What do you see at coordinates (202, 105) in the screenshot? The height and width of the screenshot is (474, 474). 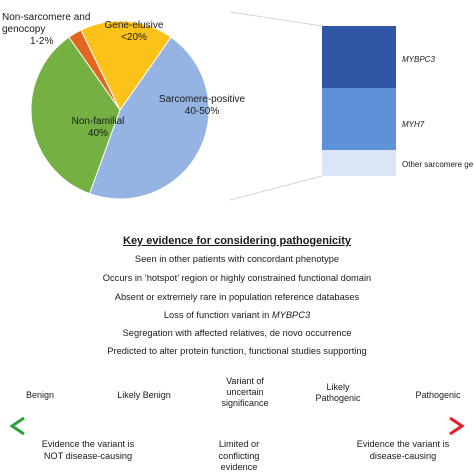 I see `label-sarcomere-positive: Sarcomere-positive 40-50%` at bounding box center [202, 105].